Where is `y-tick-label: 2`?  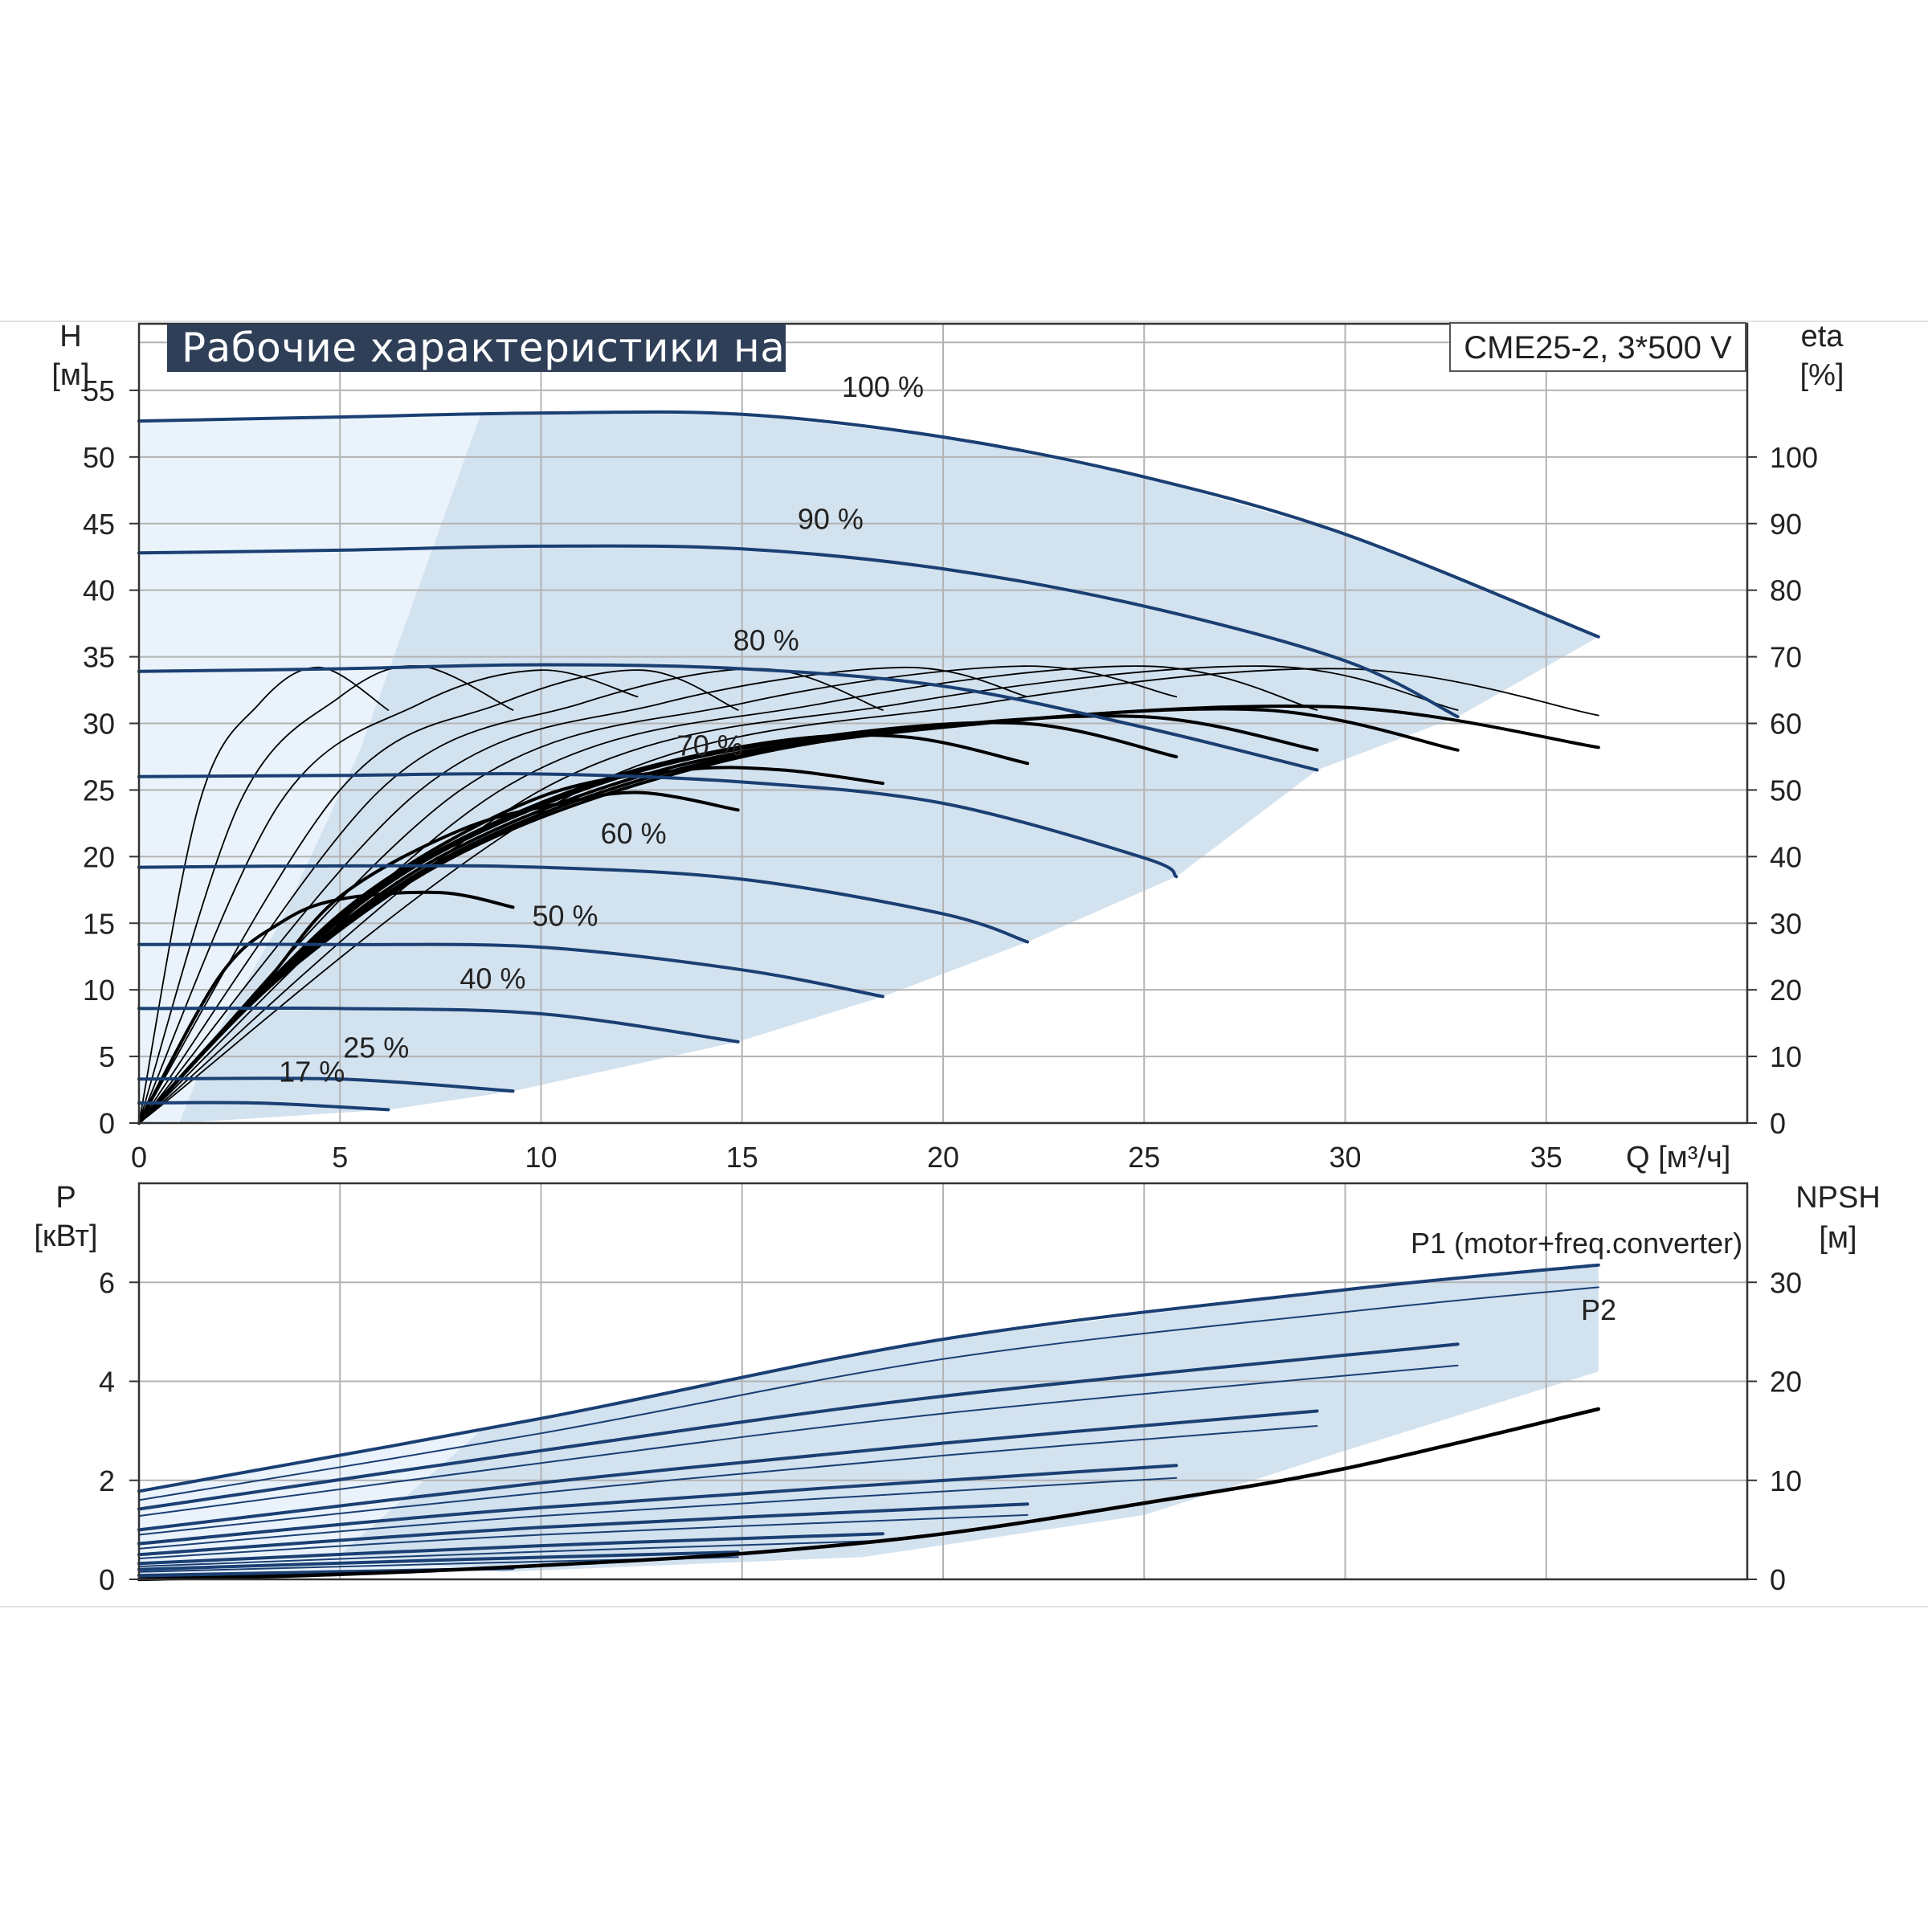
y-tick-label: 2 is located at coordinates (107, 1481).